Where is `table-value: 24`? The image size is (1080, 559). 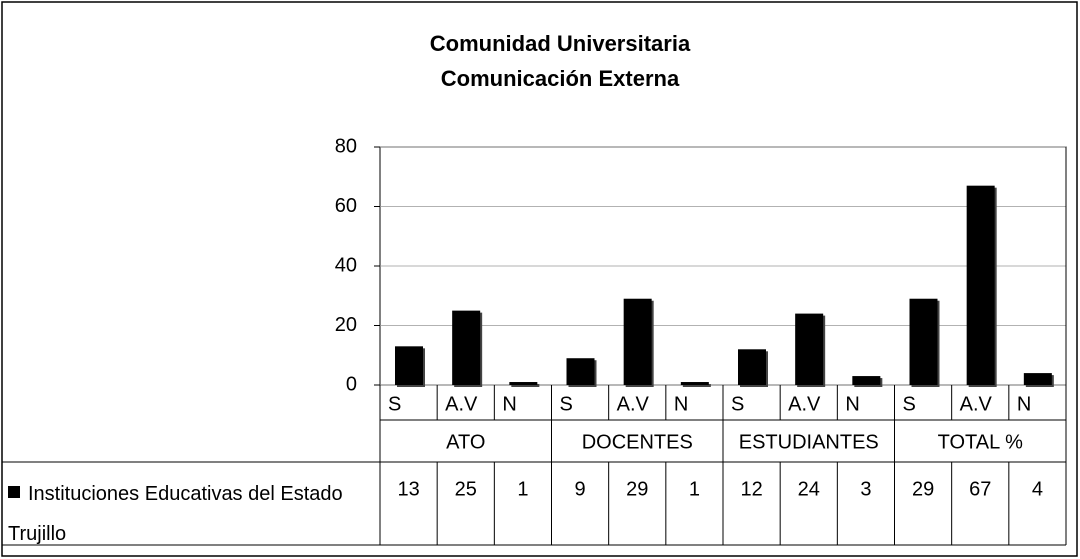
table-value: 24 is located at coordinates (809, 489).